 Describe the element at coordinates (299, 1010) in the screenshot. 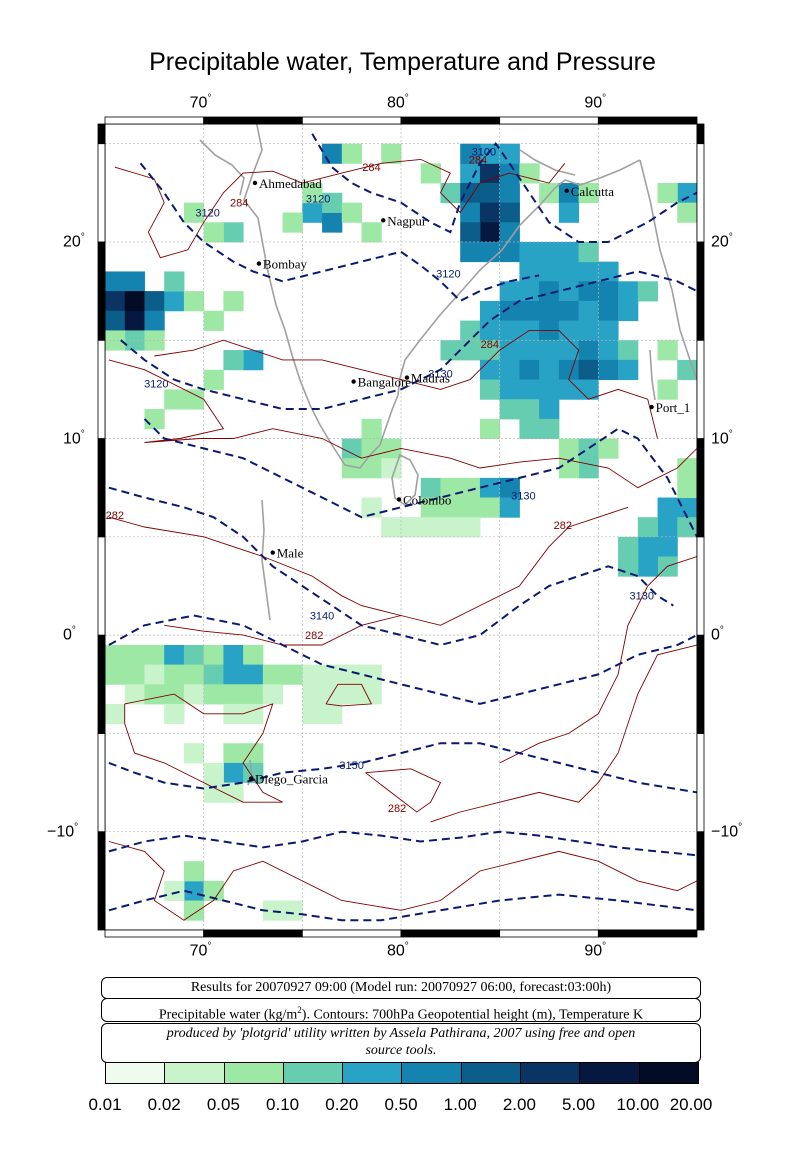

I see `legend-desc-sup: 2` at that location.